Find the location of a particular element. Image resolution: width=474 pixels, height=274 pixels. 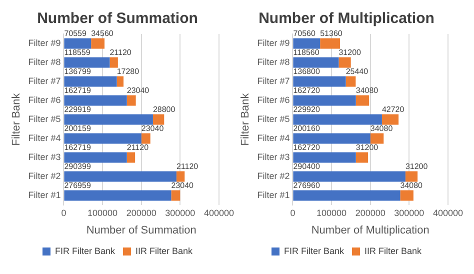

data-label: 51360 is located at coordinates (331, 33).